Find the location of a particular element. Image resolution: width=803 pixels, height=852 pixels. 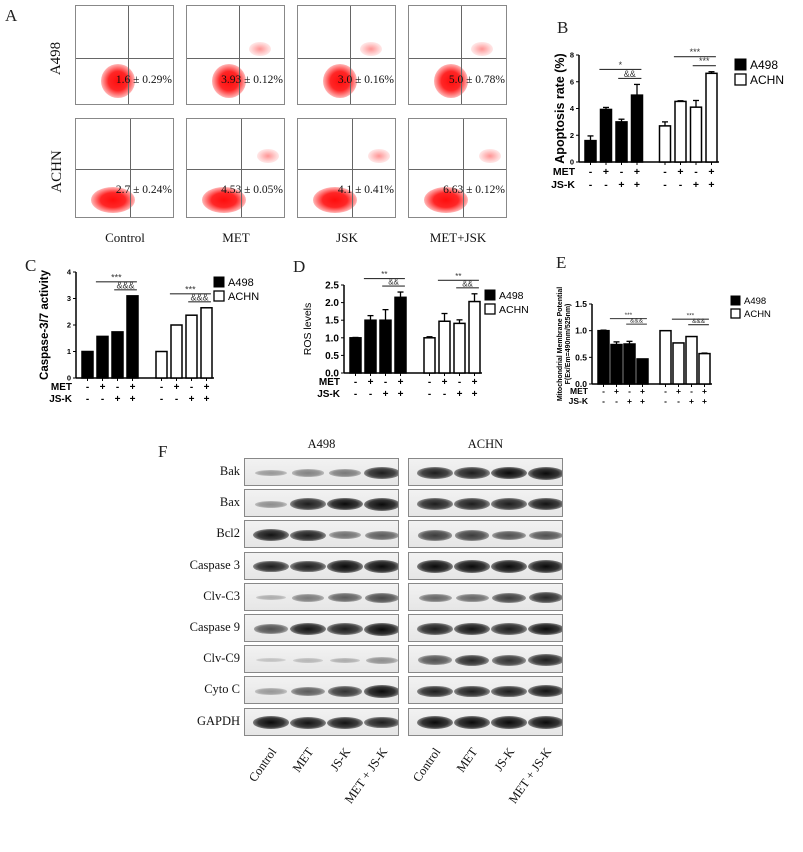

y-axis-label: Caspase-3/7 activity is located at coordinates (45, 324).